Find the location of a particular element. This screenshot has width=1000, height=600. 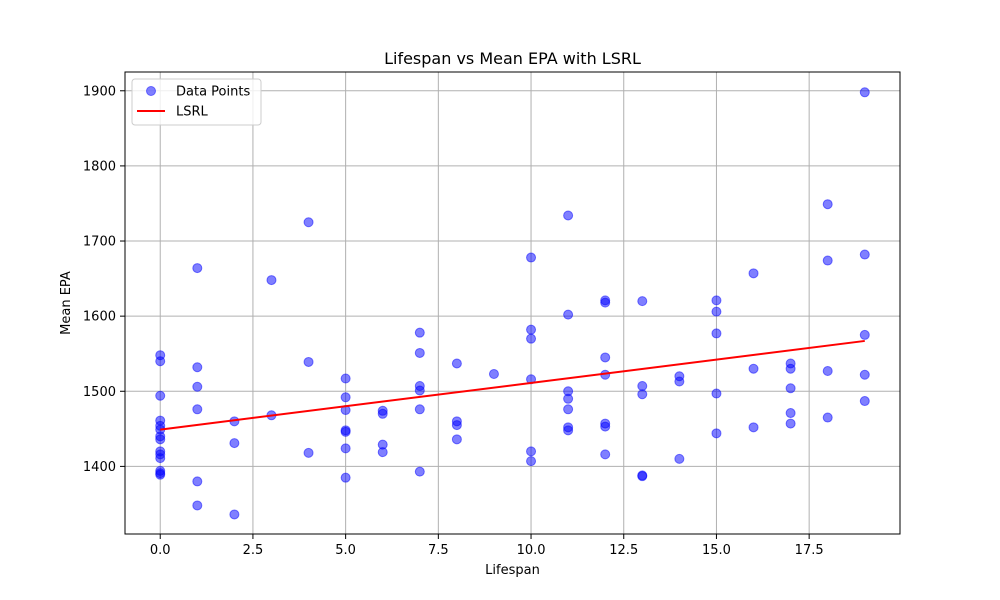

chart-title: Lifespan vs Mean EPA with LSRL is located at coordinates (512, 58).